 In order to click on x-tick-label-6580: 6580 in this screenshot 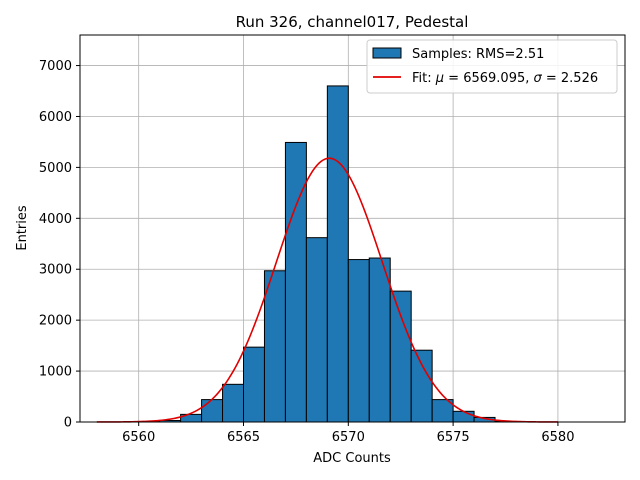, I will do `click(557, 437)`.